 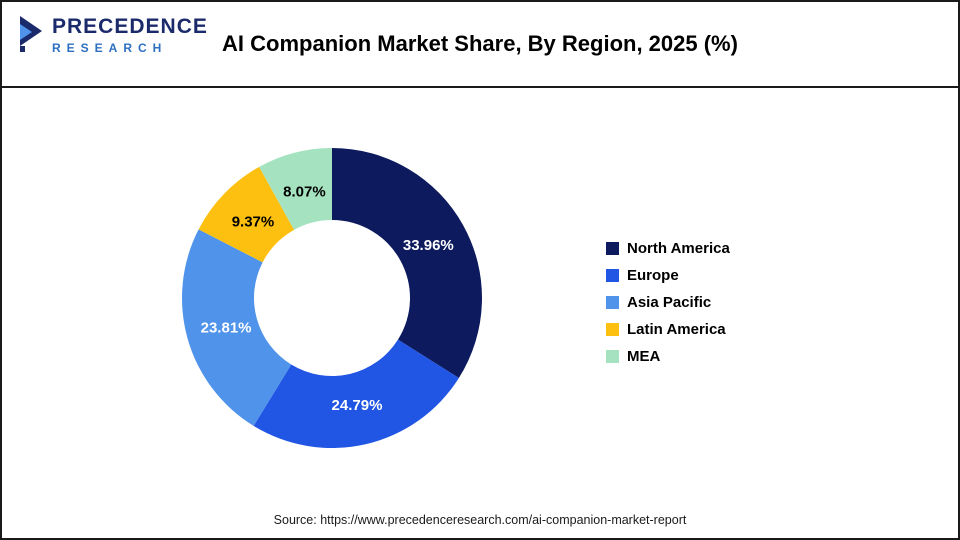 What do you see at coordinates (356, 393) in the screenshot?
I see `donut-slice-europe` at bounding box center [356, 393].